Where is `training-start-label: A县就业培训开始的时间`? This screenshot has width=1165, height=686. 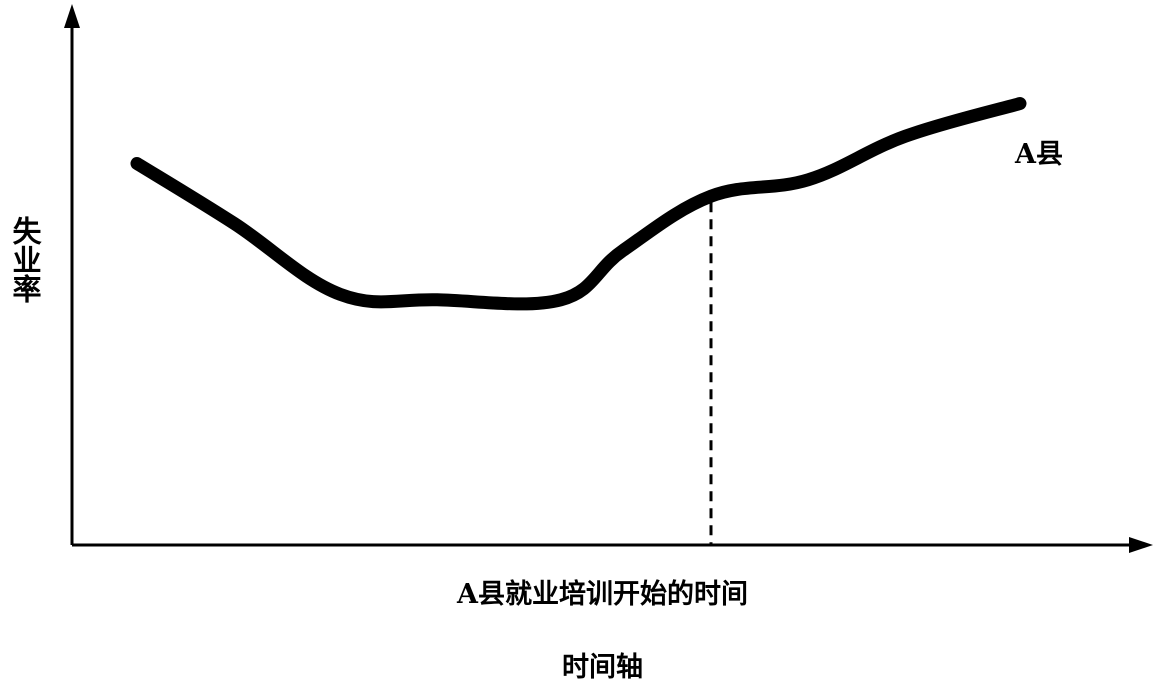 training-start-label: A县就业培训开始的时间 is located at coordinates (602, 594).